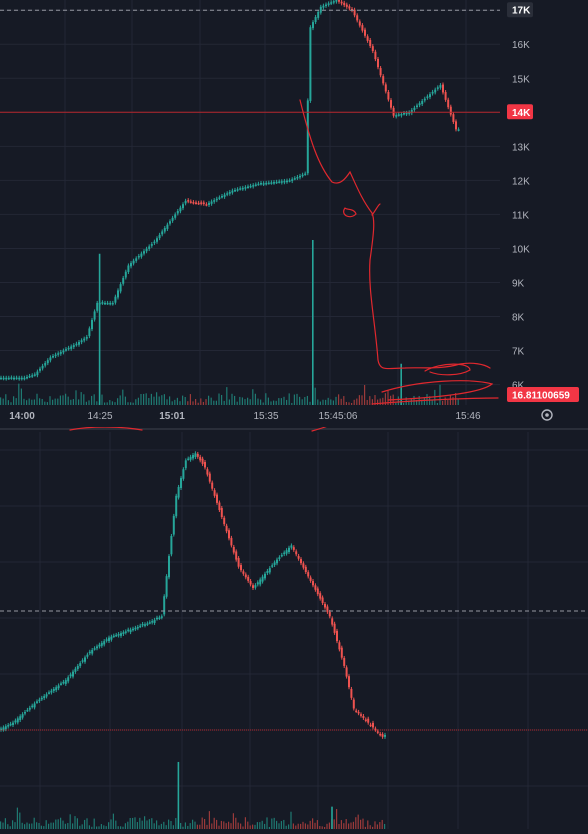  I want to click on gear-icon-ring, so click(547, 415).